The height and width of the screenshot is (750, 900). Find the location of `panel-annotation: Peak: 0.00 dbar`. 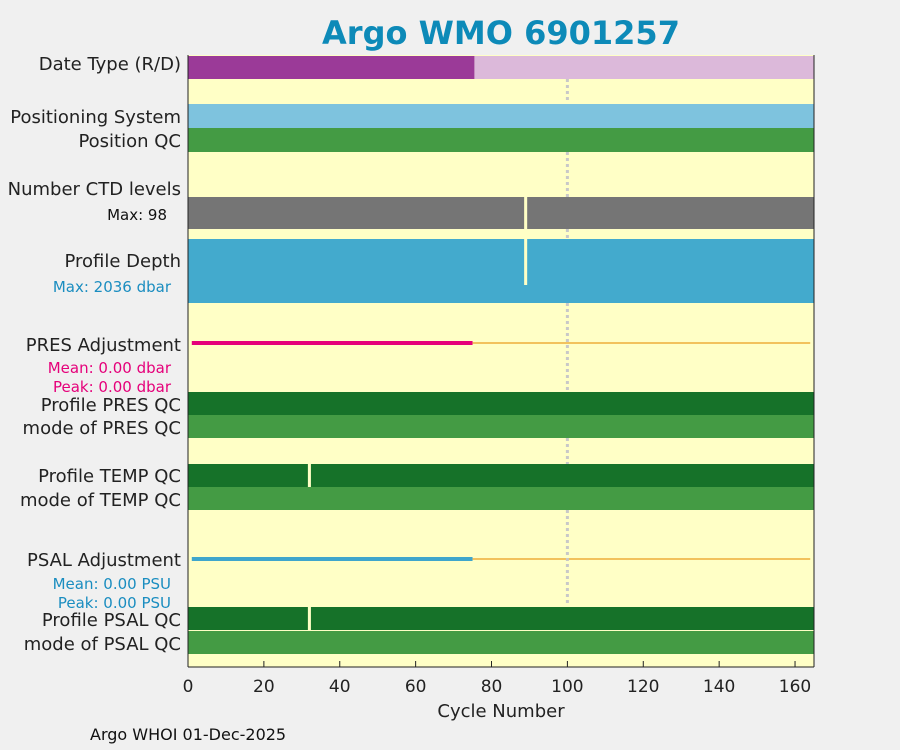

panel-annotation: Peak: 0.00 dbar is located at coordinates (112, 387).